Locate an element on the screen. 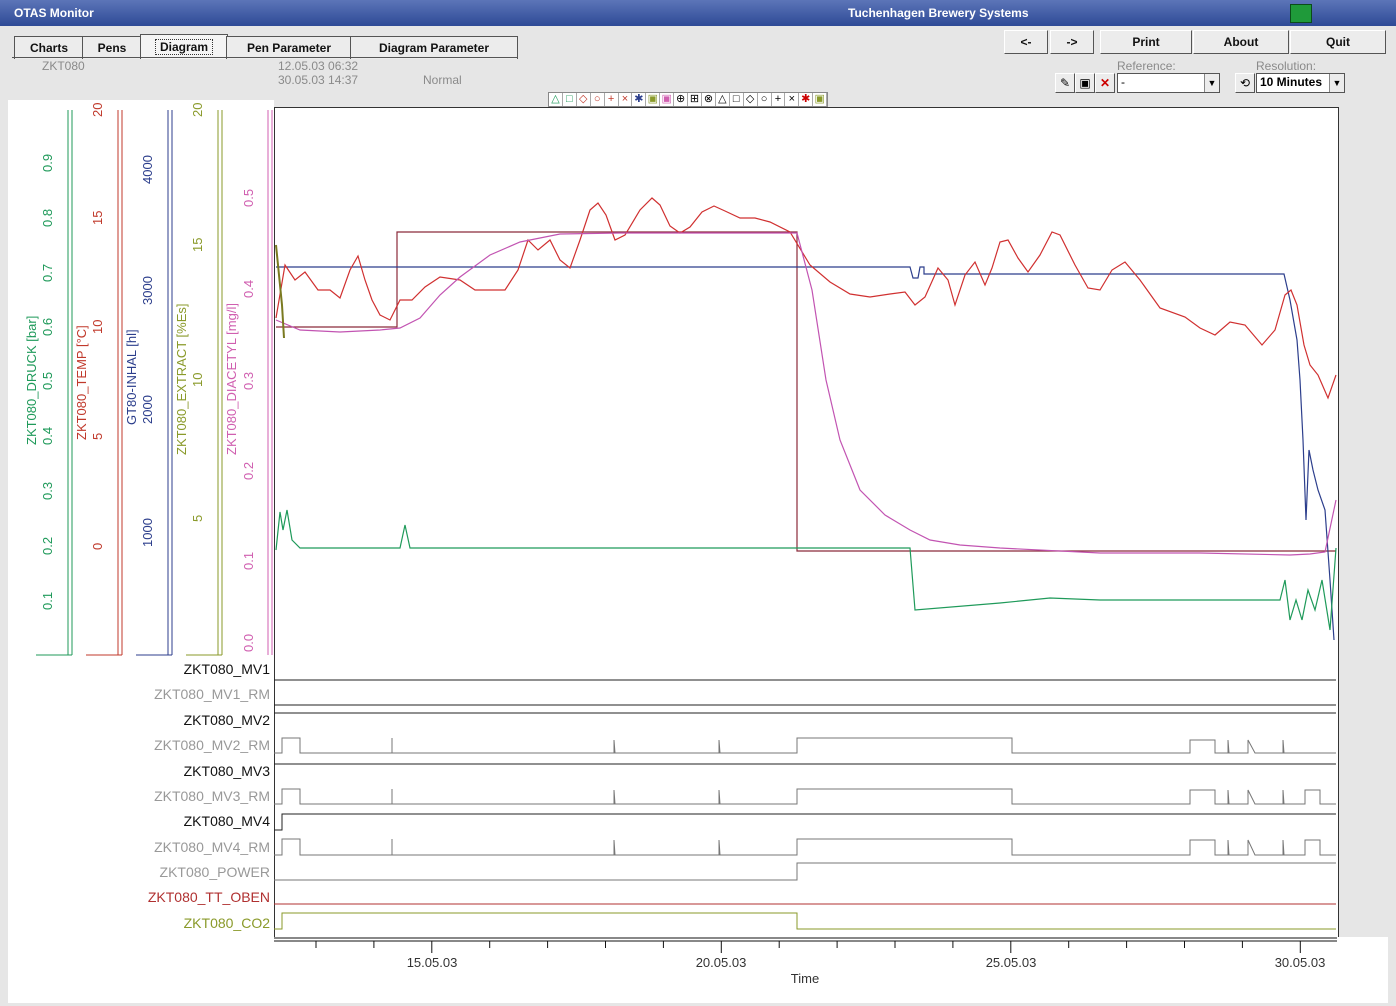 The width and height of the screenshot is (1396, 1006). axis-extract is located at coordinates (204, 383).